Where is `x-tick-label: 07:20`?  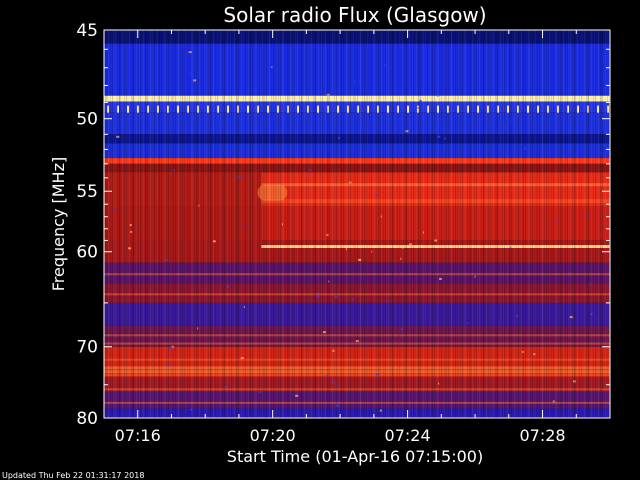
x-tick-label: 07:20 is located at coordinates (273, 435).